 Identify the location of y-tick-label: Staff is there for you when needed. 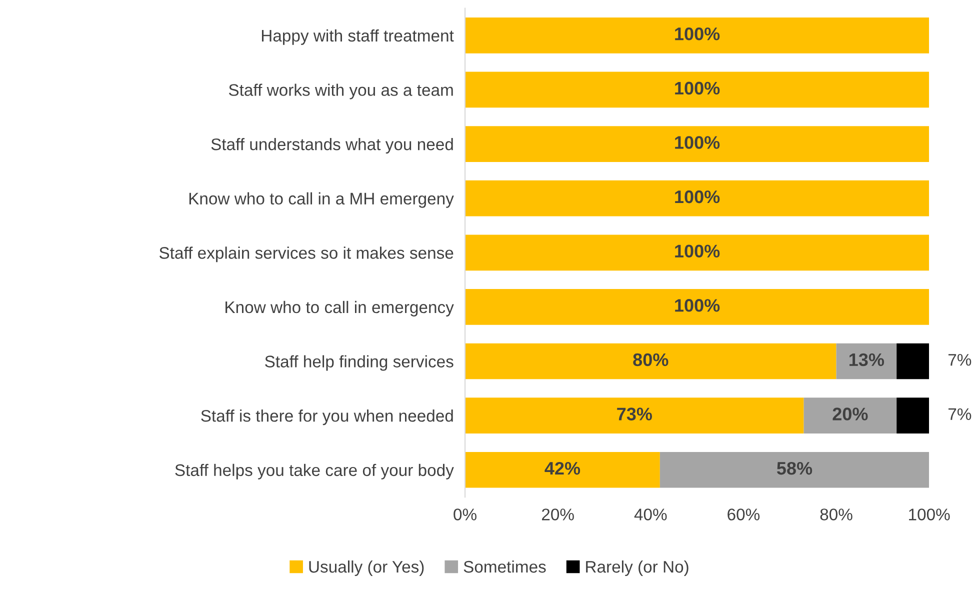
(327, 418).